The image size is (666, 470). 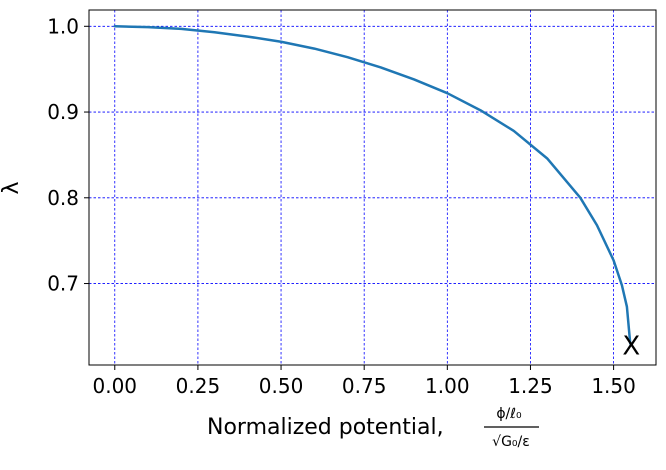 I want to click on x-axis-label-fraction-denominator: √G₀/ε, so click(x=511, y=442).